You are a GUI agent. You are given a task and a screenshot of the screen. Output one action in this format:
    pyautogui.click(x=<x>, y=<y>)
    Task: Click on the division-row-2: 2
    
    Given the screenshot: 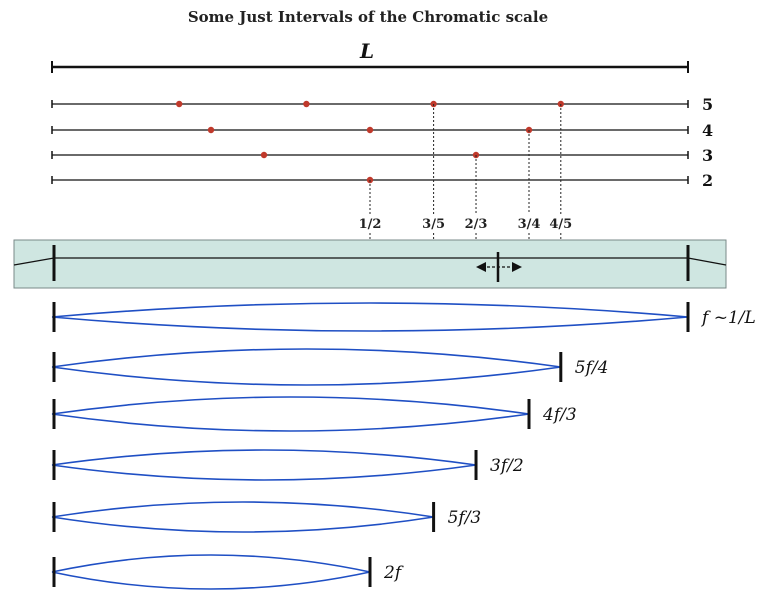 What is the action you would take?
    pyautogui.click(x=382, y=180)
    